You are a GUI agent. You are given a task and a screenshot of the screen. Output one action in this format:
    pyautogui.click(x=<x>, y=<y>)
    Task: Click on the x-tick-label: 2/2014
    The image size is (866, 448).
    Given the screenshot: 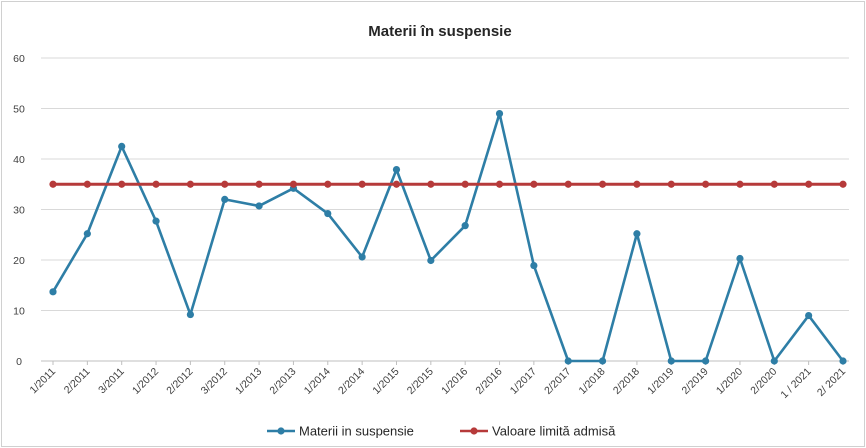 What is the action you would take?
    pyautogui.click(x=351, y=381)
    